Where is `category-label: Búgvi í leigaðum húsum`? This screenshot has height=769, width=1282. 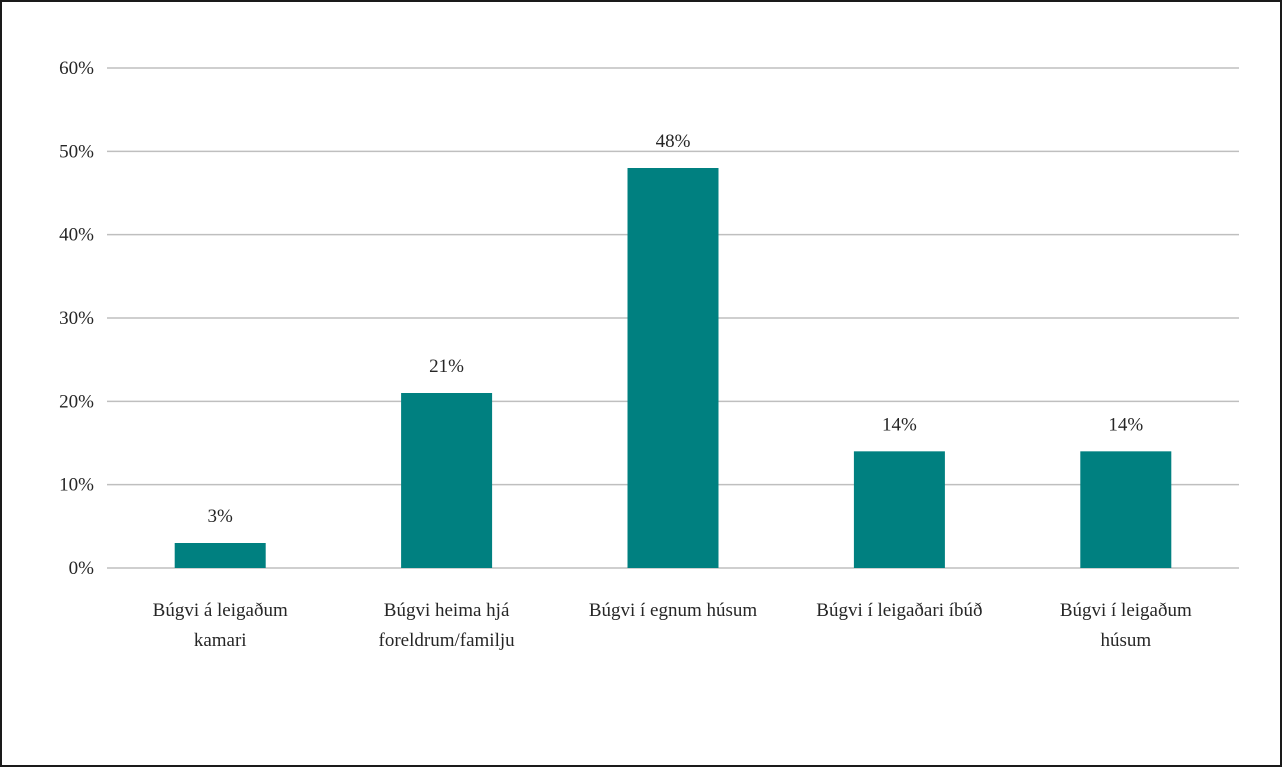 category-label: Búgvi í leigaðum húsum is located at coordinates (1126, 625).